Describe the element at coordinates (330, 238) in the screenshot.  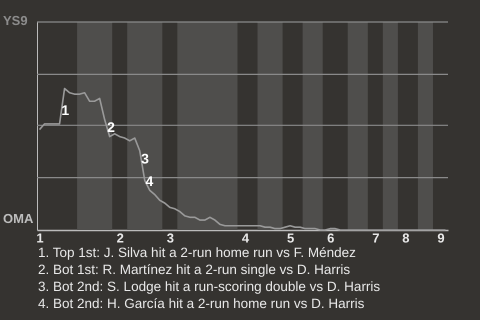
I see `x-tick-label: 6` at that location.